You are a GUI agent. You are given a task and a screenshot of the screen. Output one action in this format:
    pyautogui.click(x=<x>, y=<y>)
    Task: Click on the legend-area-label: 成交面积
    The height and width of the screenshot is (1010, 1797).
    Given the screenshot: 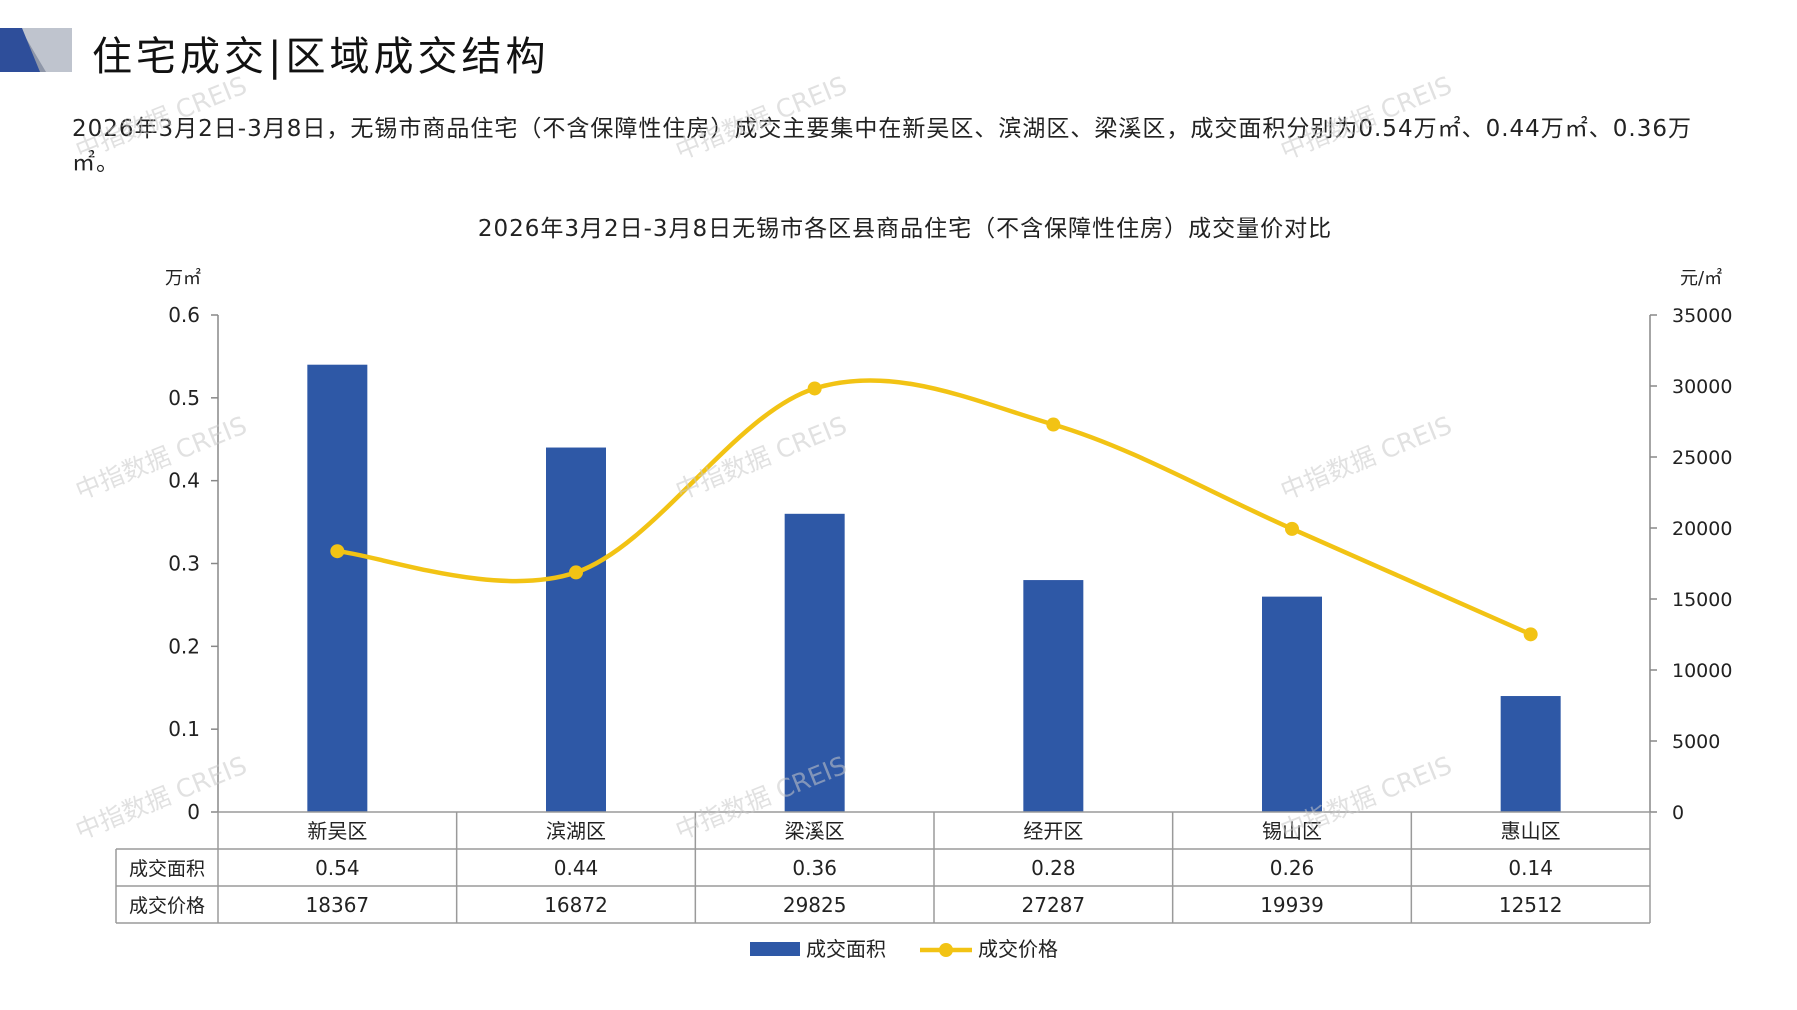 What is the action you would take?
    pyautogui.click(x=846, y=949)
    